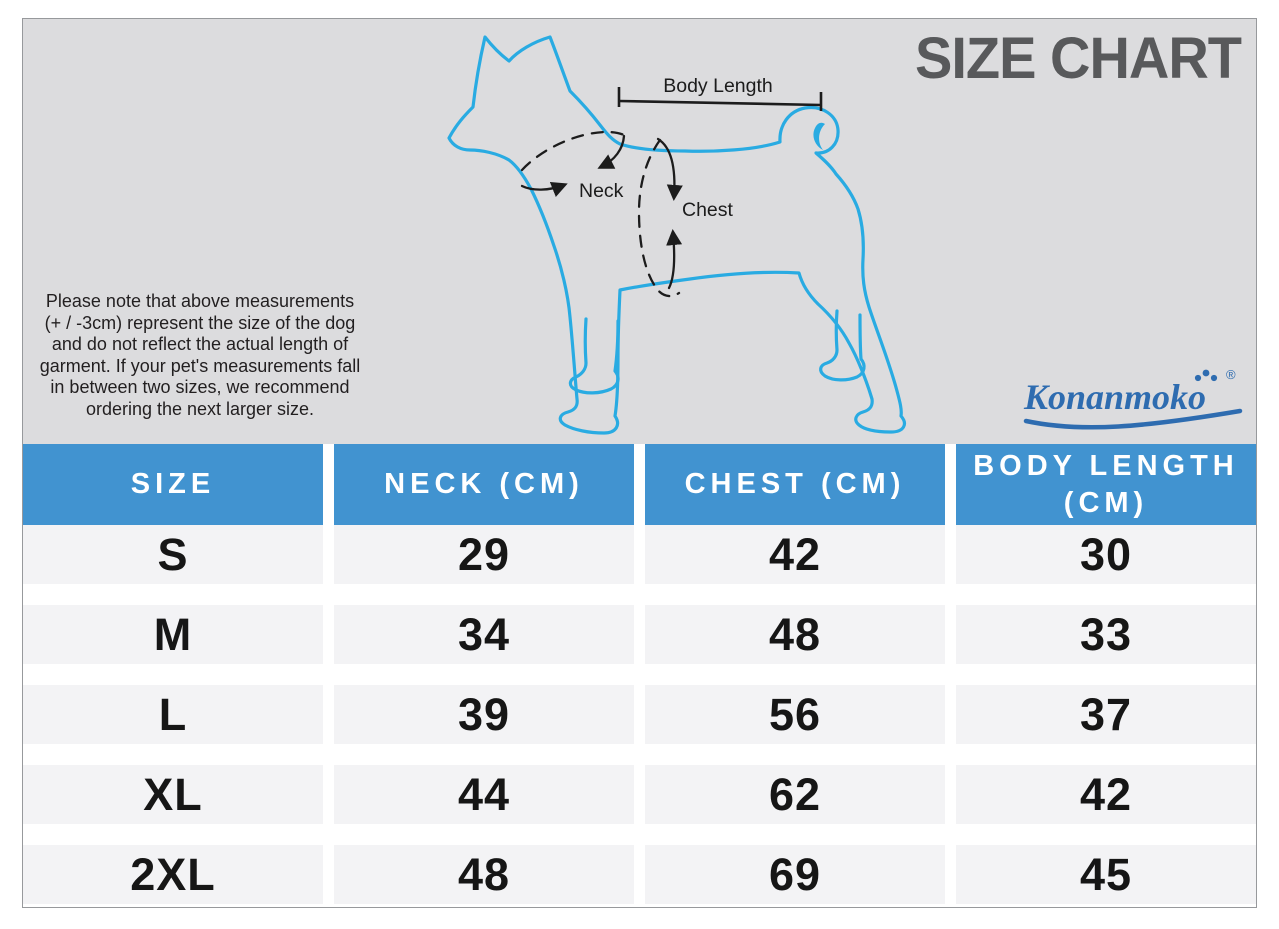  Describe the element at coordinates (1106, 794) in the screenshot. I see `cell-body-length: 42` at that location.